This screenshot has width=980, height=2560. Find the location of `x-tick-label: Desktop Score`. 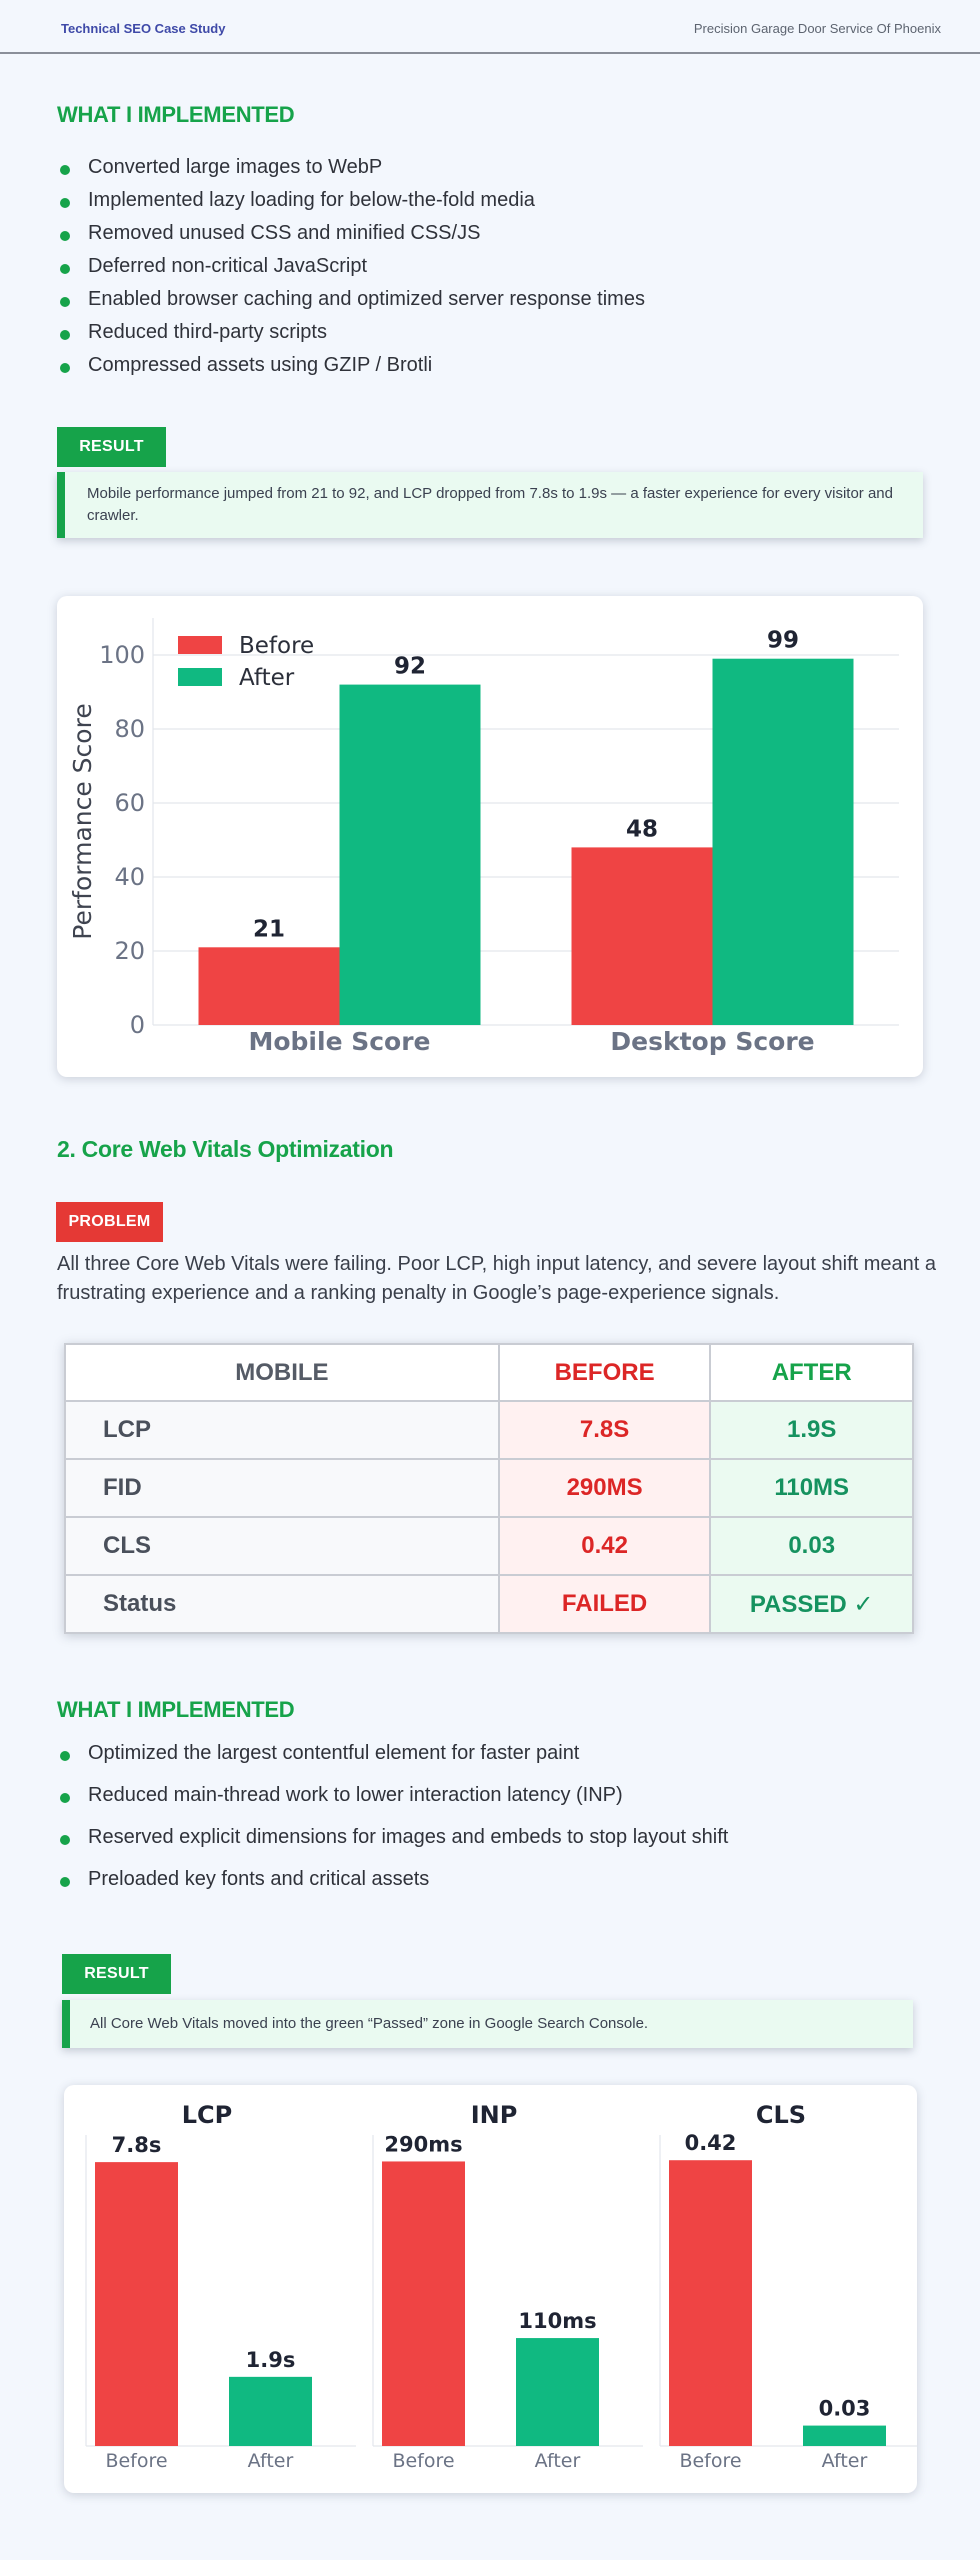

x-tick-label: Desktop Score is located at coordinates (712, 1041).